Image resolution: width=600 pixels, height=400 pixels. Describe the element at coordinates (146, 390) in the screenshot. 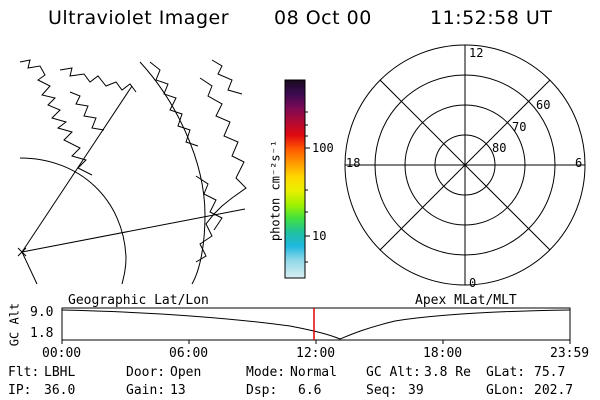

I see `status-gain-key: Gain:` at that location.